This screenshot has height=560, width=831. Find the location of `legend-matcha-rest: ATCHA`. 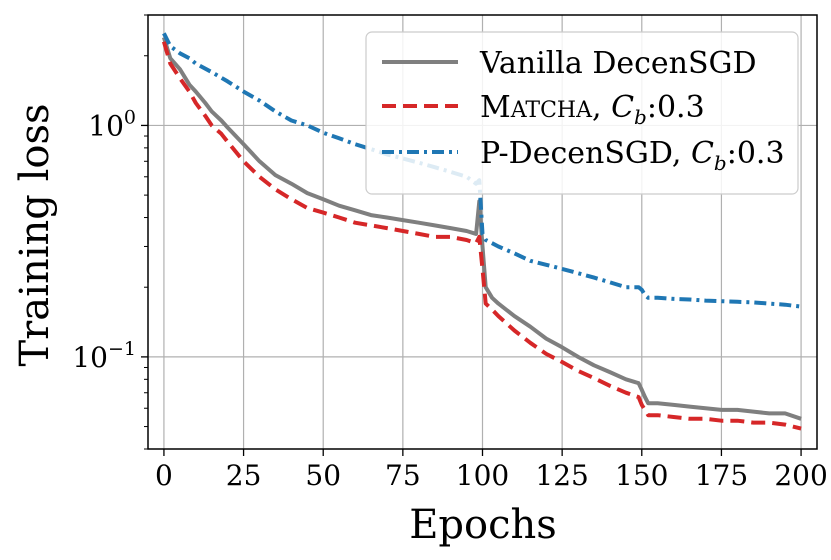

legend-matcha-rest: ATCHA is located at coordinates (551, 110).